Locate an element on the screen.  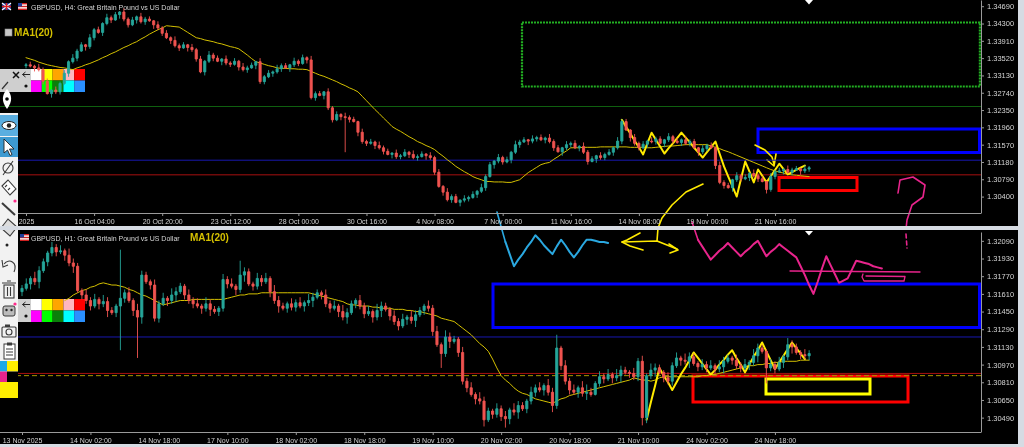
line-series is located at coordinates (713, 158).